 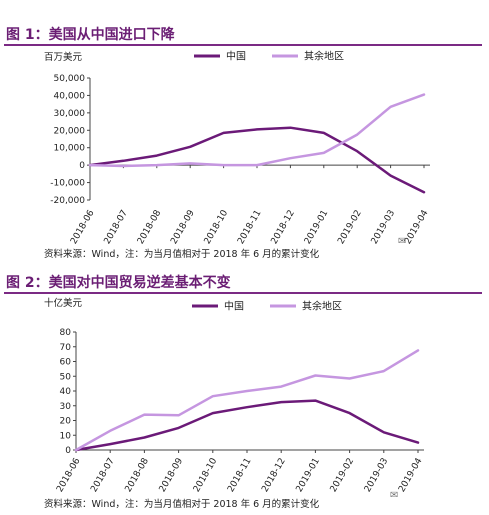 I want to click on y-tick-label: 70, so click(x=66, y=348).